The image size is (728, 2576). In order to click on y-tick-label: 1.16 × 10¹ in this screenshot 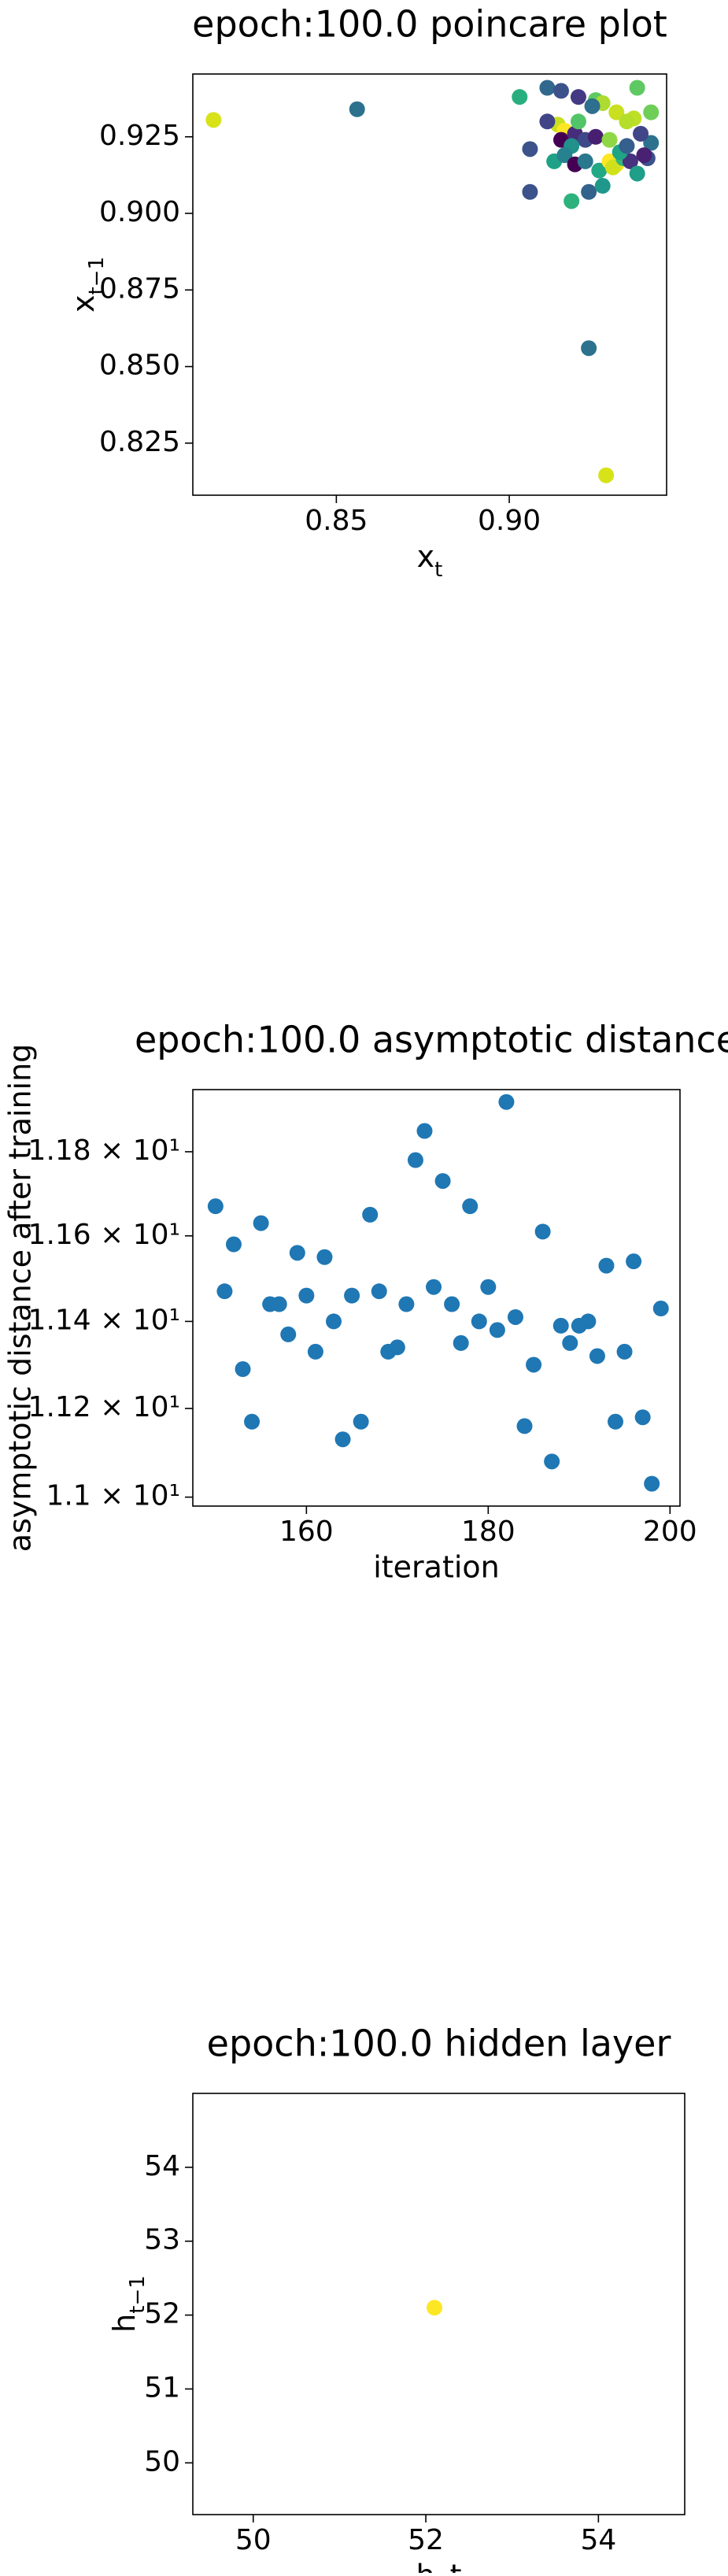, I will do `click(104, 1235)`.